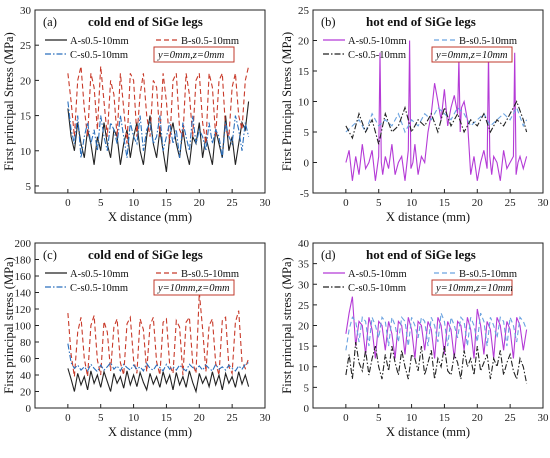 Image resolution: width=550 pixels, height=458 pixels. What do you see at coordinates (23, 244) in the screenshot?
I see `y-tick-label: 200` at bounding box center [23, 244].